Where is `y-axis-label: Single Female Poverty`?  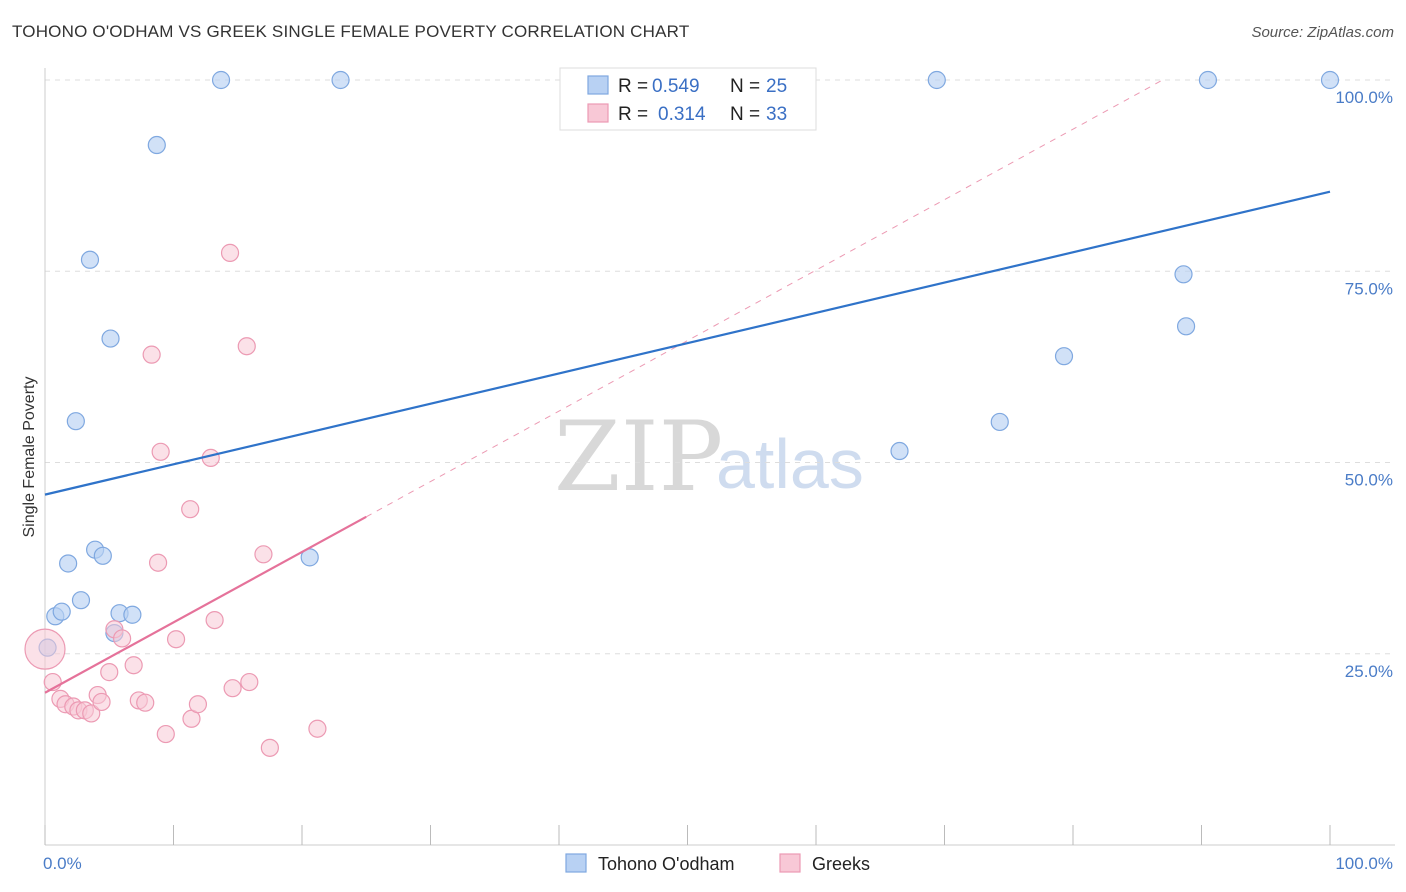 y-axis-label: Single Female Poverty is located at coordinates (29, 457).